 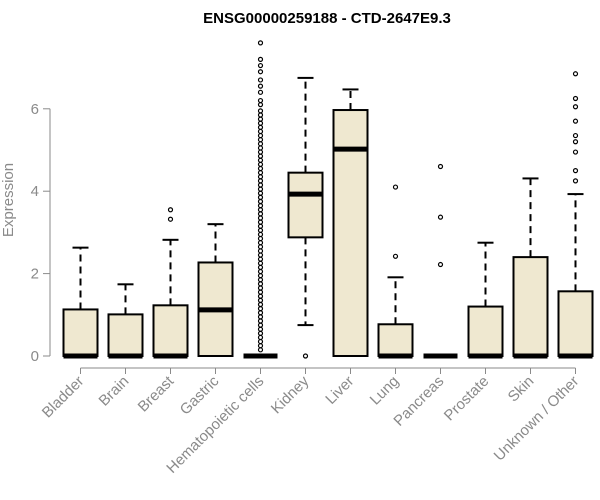 What do you see at coordinates (290, 394) in the screenshot?
I see `x-tick-label: Kidney` at bounding box center [290, 394].